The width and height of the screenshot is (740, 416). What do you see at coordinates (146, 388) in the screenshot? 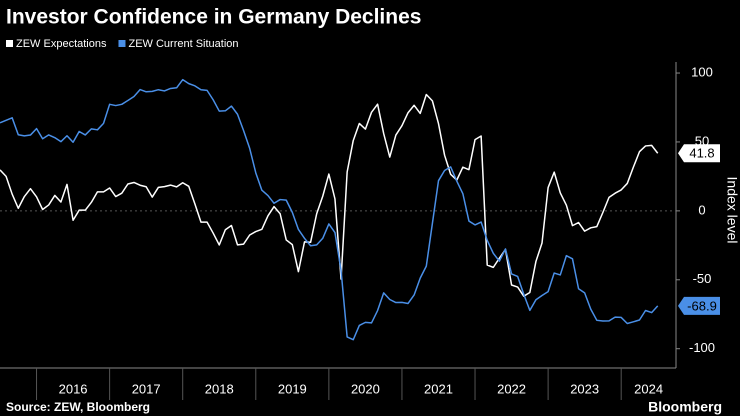
I see `x-tick-label: 2017` at bounding box center [146, 388].